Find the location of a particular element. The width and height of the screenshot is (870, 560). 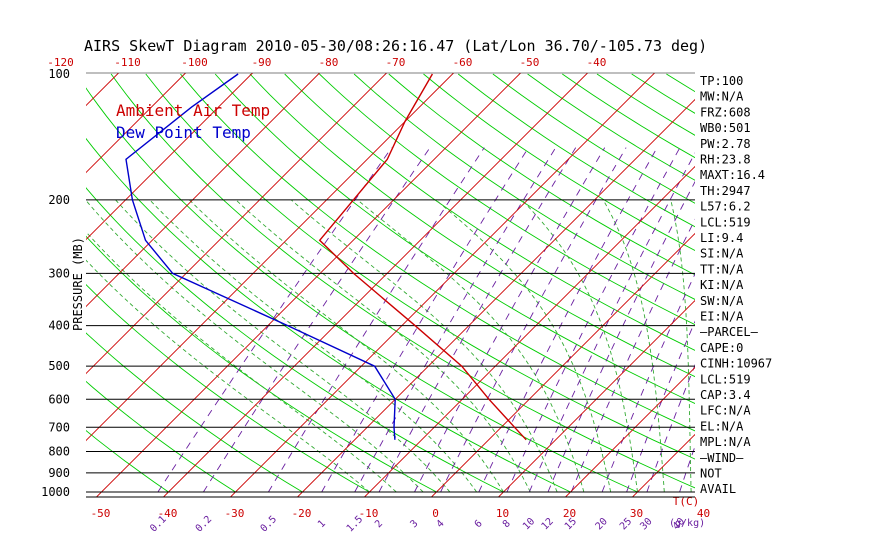

top-temp-tick-label: -120 is located at coordinates (60, 62).